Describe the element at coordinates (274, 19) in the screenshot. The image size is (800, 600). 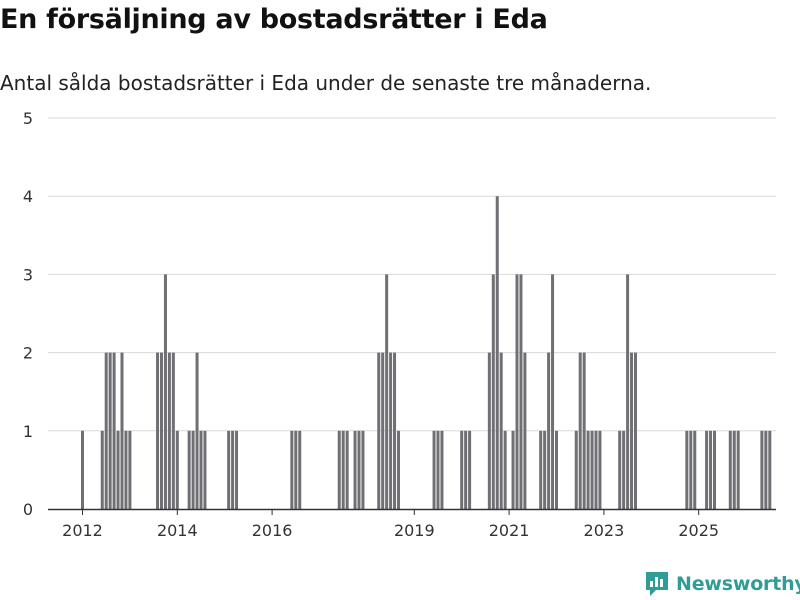
I see `chart-title: En försäljning av bostadsrätter i Eda` at that location.